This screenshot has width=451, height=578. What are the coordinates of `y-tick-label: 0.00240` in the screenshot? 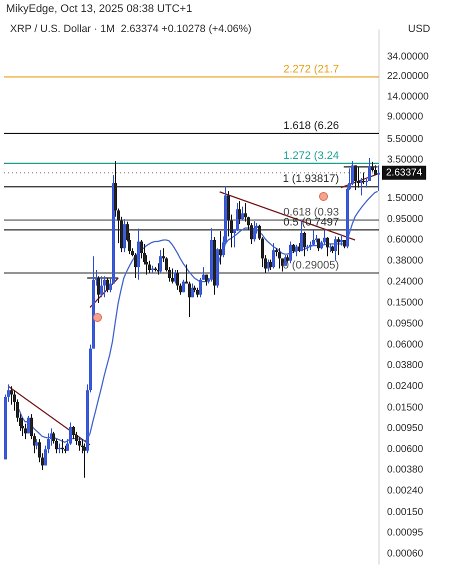 It's located at (405, 491).